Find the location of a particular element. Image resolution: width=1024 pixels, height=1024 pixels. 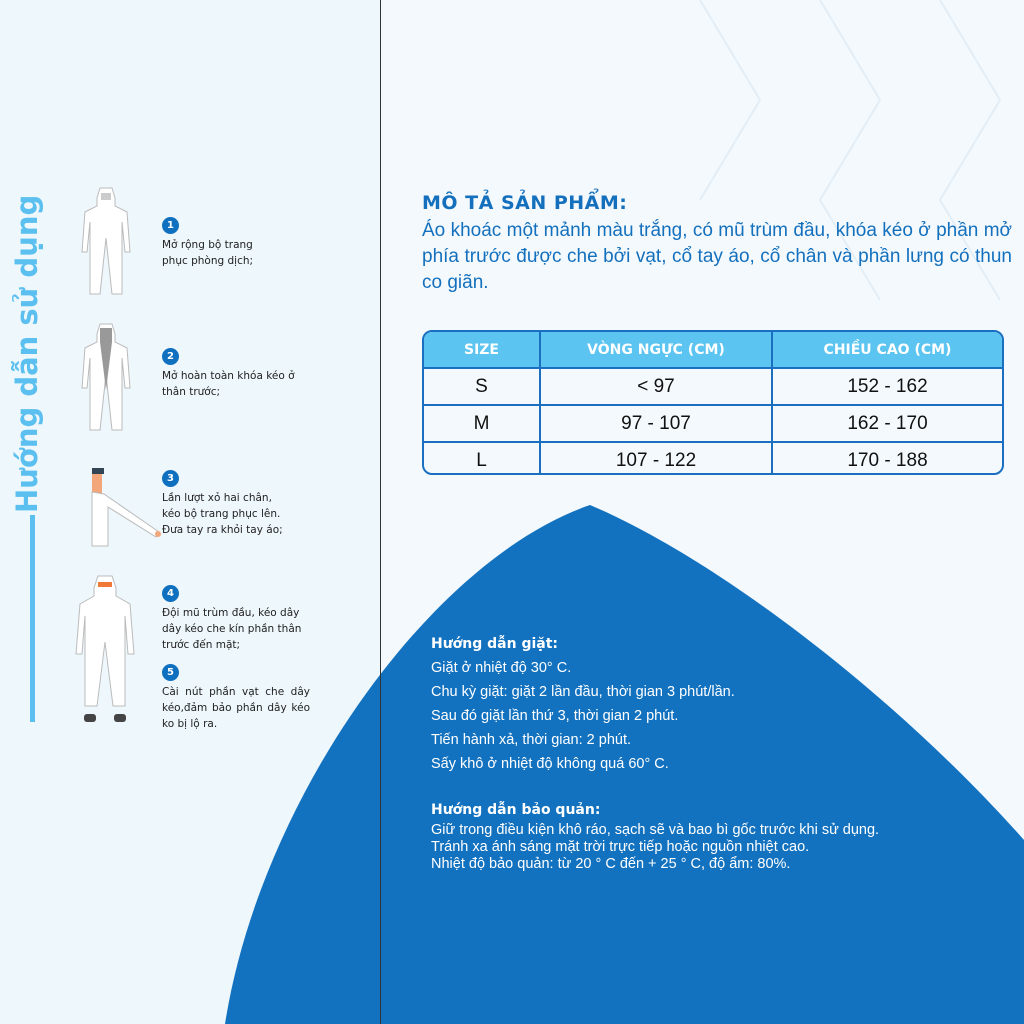

cell-chest: 107 - 122 is located at coordinates (655, 458).